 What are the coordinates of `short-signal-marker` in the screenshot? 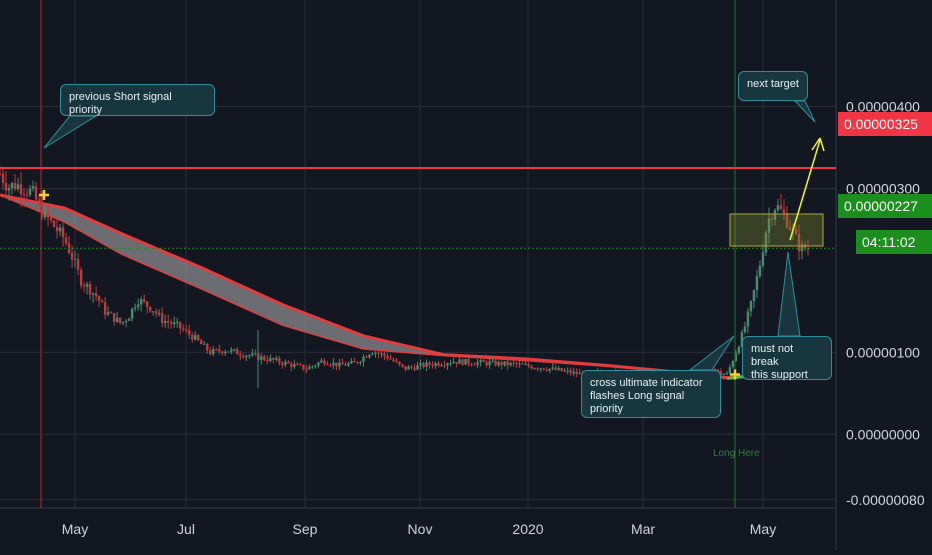 It's located at (44, 195).